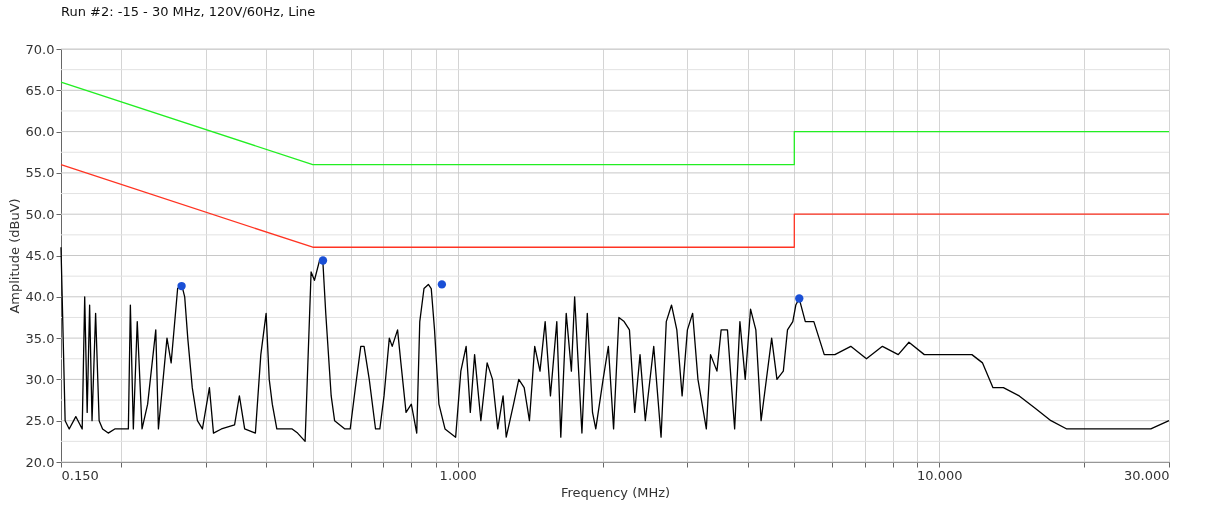 The width and height of the screenshot is (1212, 519). Describe the element at coordinates (40, 421) in the screenshot. I see `y-tick-label: 25.0` at that location.